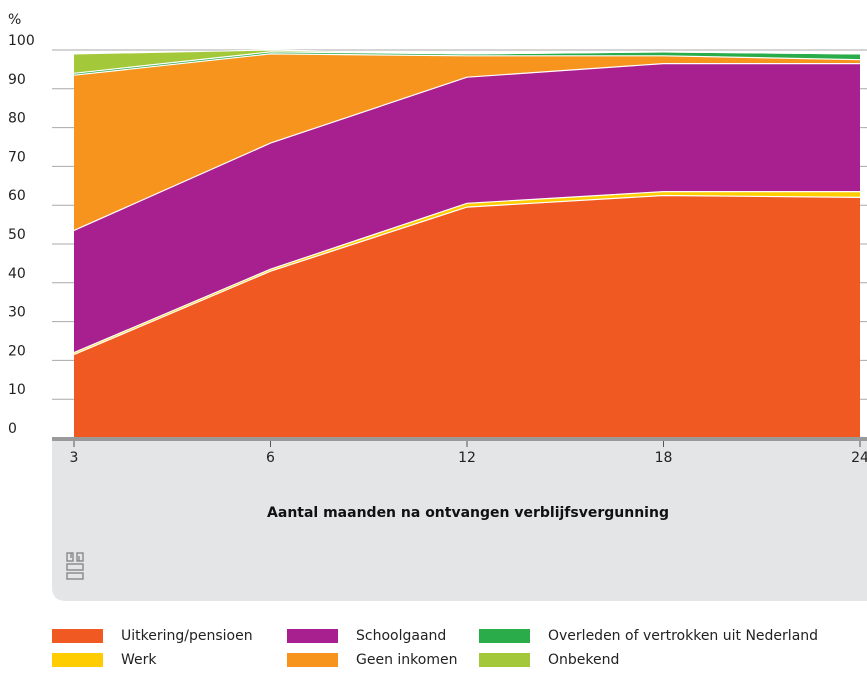 This screenshot has height=678, width=867. Describe the element at coordinates (17, 80) in the screenshot. I see `y-tick-label: 90` at that location.